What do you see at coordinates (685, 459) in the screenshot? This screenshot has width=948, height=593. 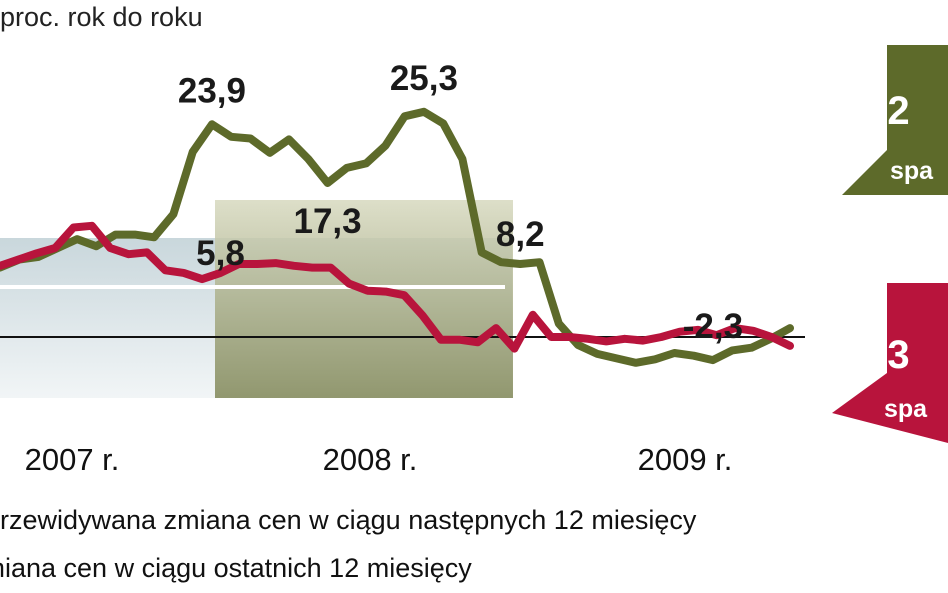 I see `x-tick-label: 2009 r.` at bounding box center [685, 459].